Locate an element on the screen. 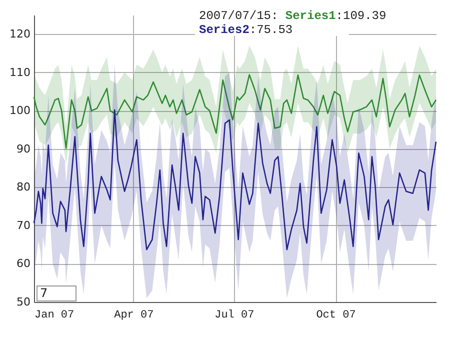 The width and height of the screenshot is (474, 351). x-tick-label: Oct 07 is located at coordinates (336, 316).